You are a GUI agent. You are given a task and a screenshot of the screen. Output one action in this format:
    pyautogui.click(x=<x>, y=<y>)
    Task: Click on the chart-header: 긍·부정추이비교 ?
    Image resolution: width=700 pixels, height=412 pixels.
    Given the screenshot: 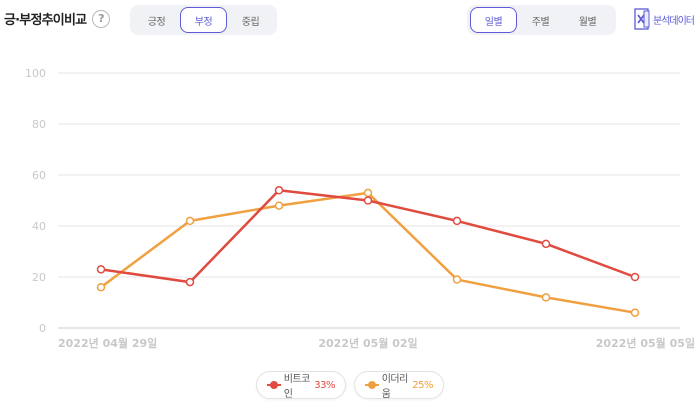 What is the action you would take?
    pyautogui.click(x=57, y=18)
    